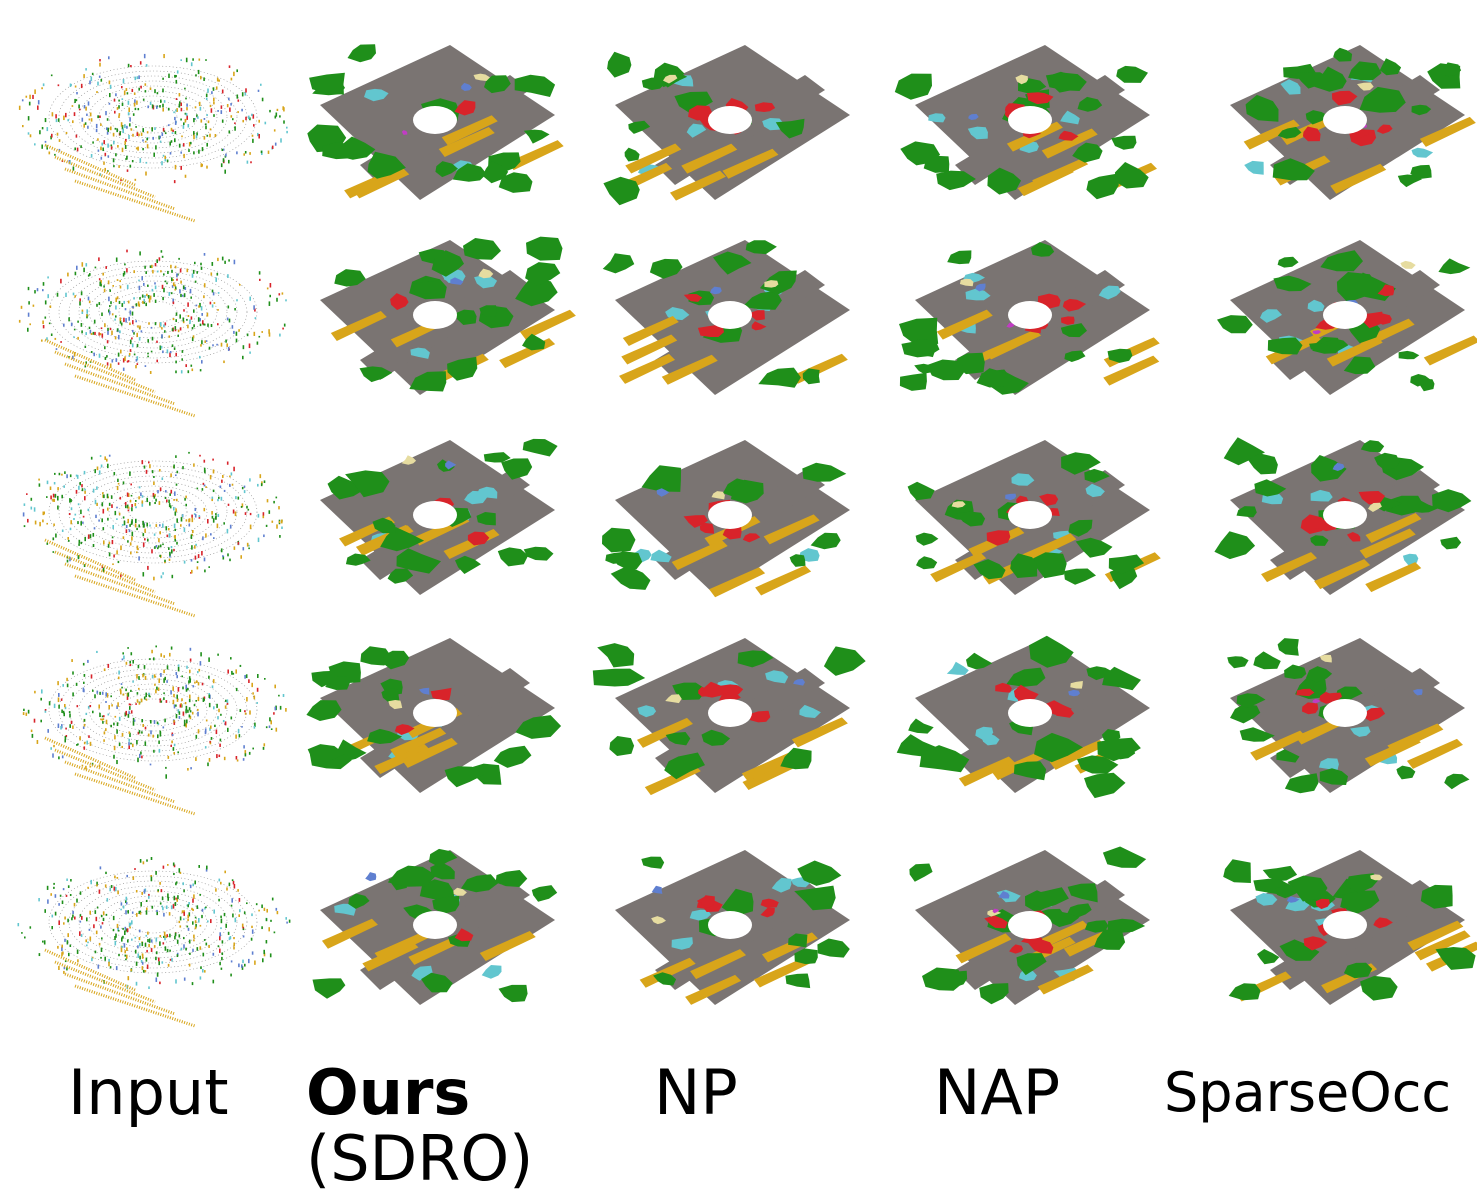 The height and width of the screenshot is (1199, 1477). I want to click on scan-ring, so click(153, 512).